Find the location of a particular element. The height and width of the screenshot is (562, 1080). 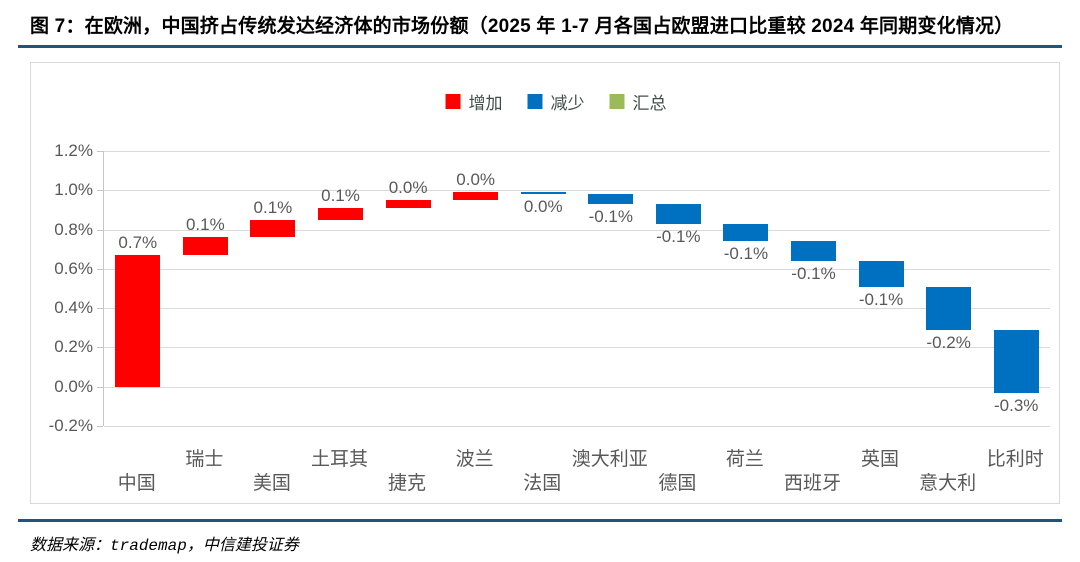

data-source-prefix: 数据来源： is located at coordinates (70, 545).